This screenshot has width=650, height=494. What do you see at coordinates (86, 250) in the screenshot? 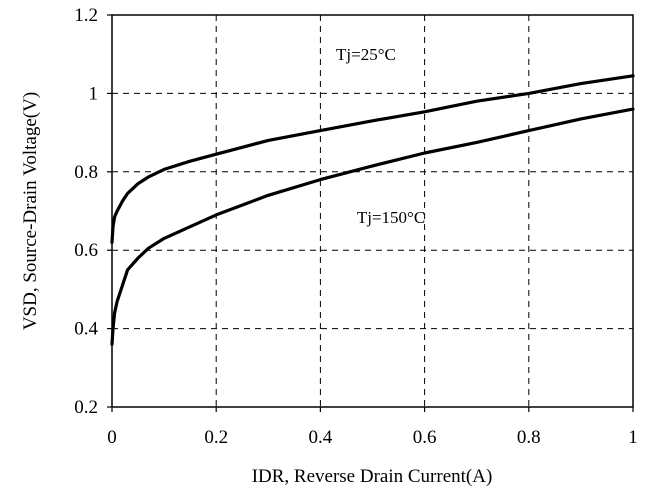
I see `y-tick-label-2: 0.6` at bounding box center [86, 250].